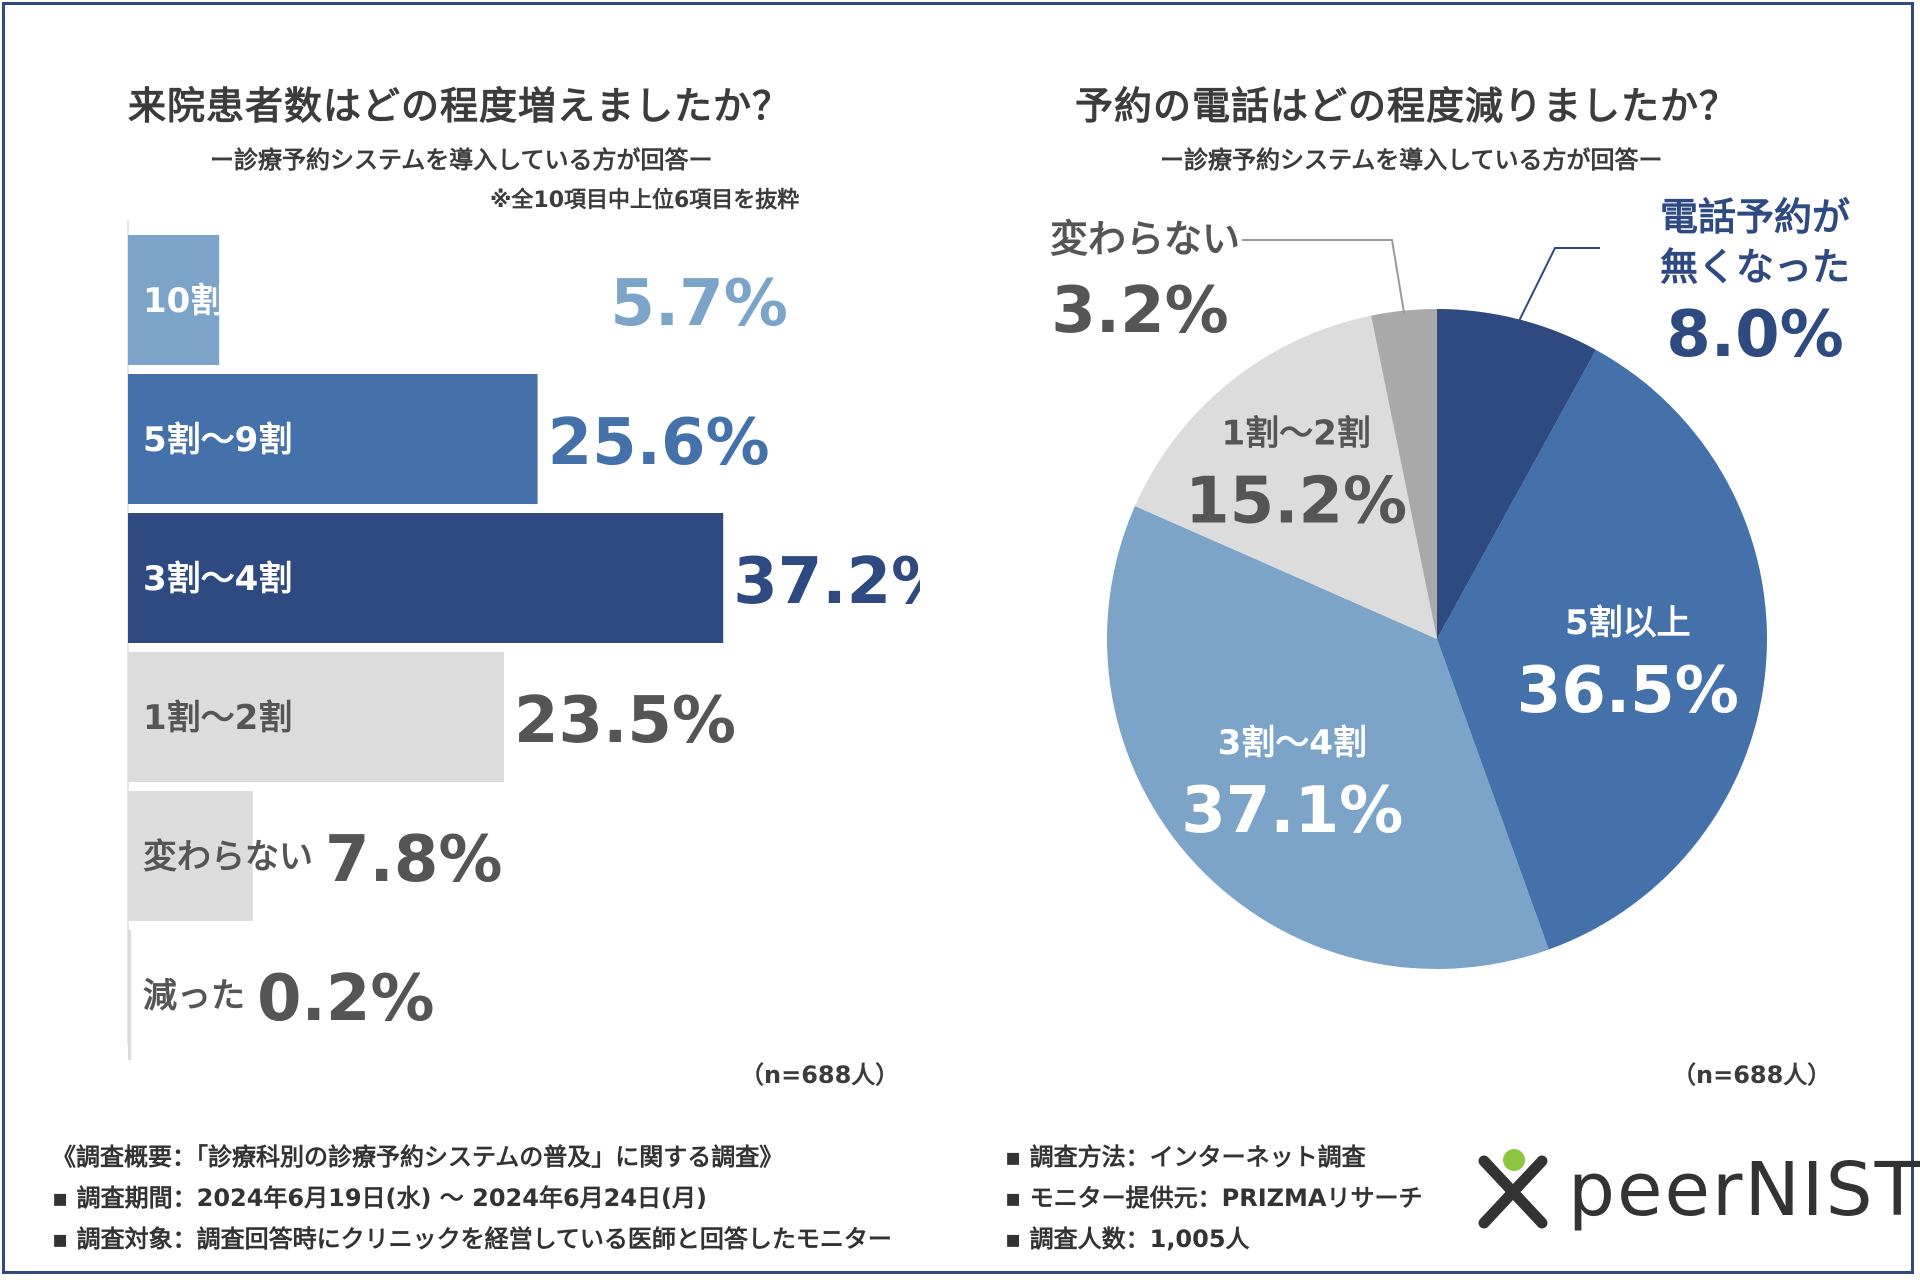  What do you see at coordinates (1513, 1189) in the screenshot?
I see `peernist-logo-icon` at bounding box center [1513, 1189].